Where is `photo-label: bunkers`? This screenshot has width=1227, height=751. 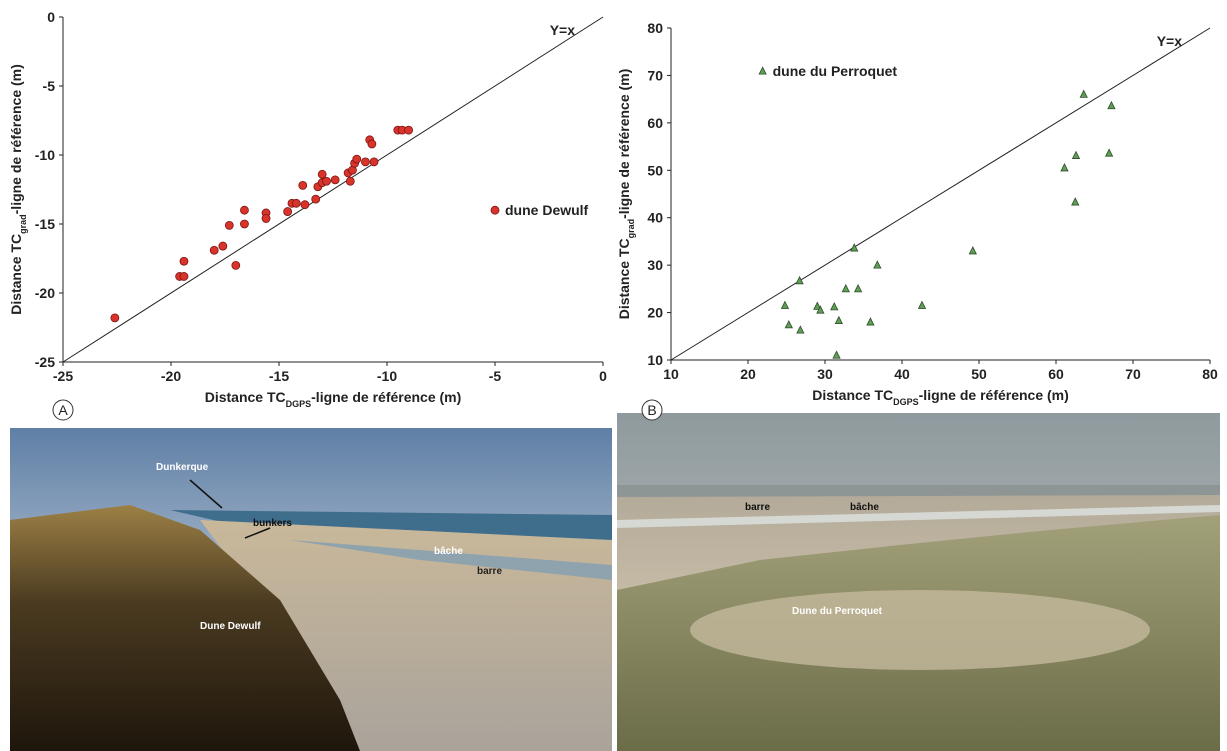 photo-label: bunkers is located at coordinates (272, 523).